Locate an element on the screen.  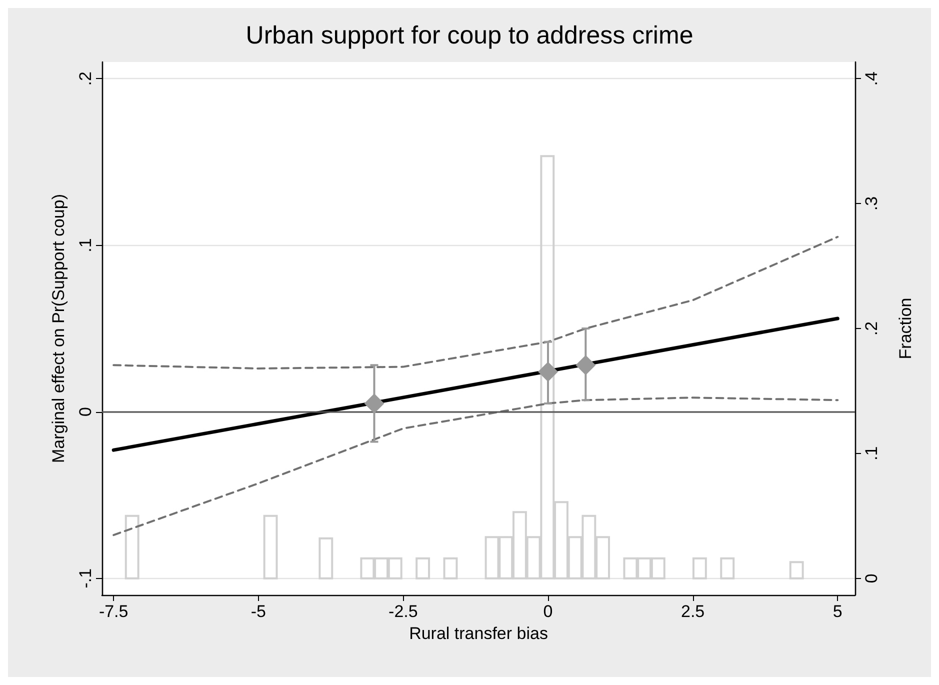
y2-tick-label: 0 is located at coordinates (871, 579).